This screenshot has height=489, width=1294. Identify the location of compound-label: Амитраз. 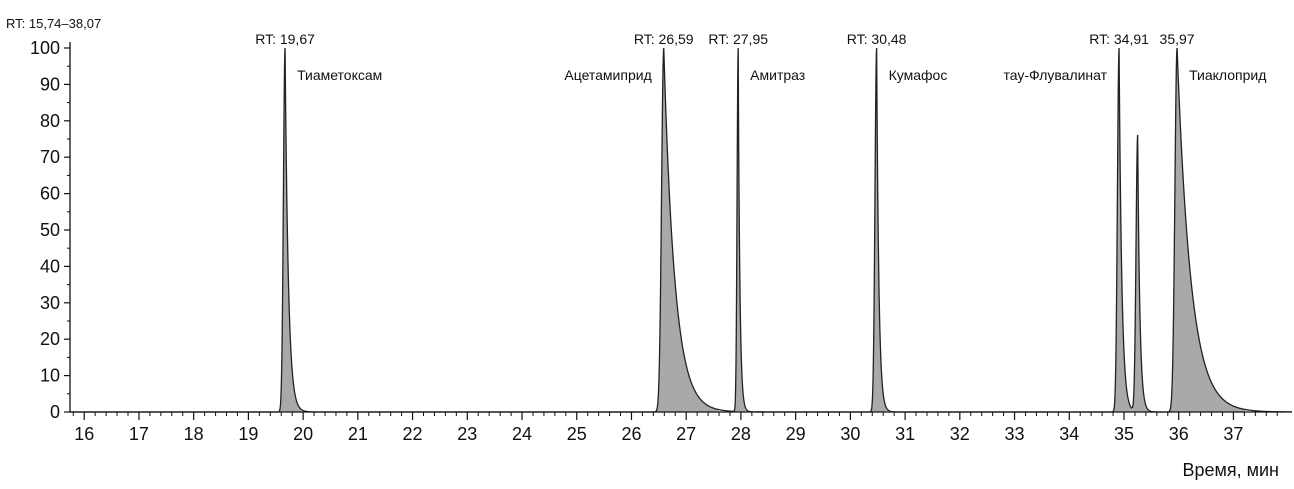
(777, 75).